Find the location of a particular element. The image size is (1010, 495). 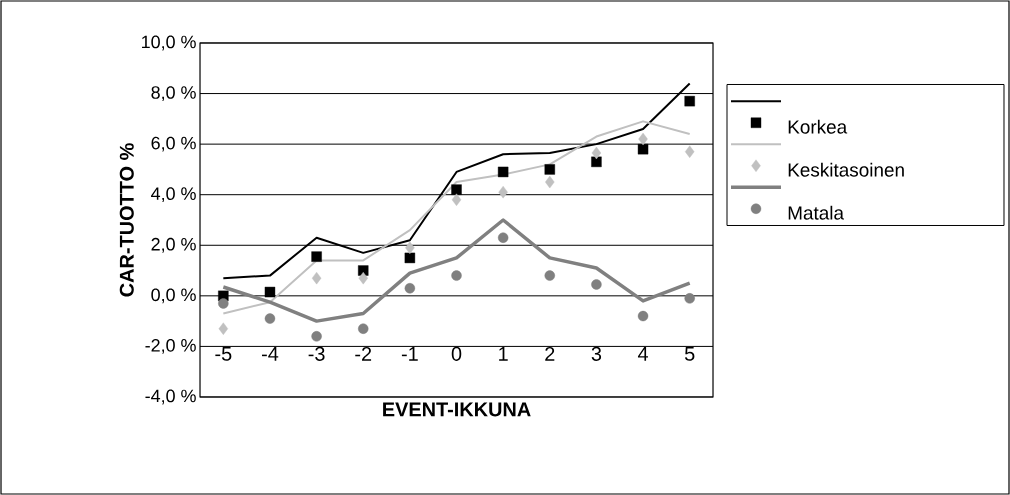

x-tick-label: -4 is located at coordinates (270, 354).